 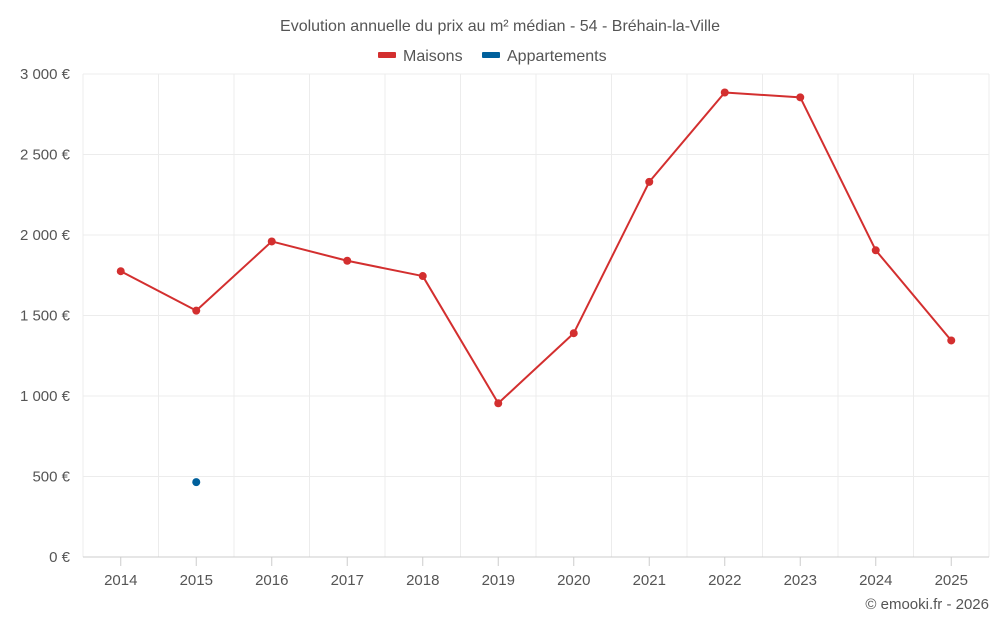 I want to click on data-point-maisons-2024, so click(x=875, y=250).